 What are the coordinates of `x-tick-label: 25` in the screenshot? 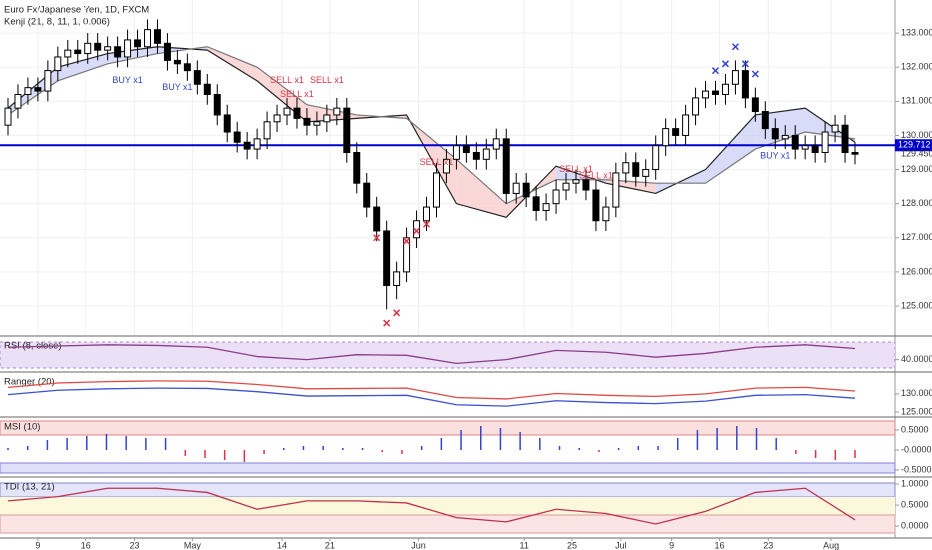 It's located at (572, 545).